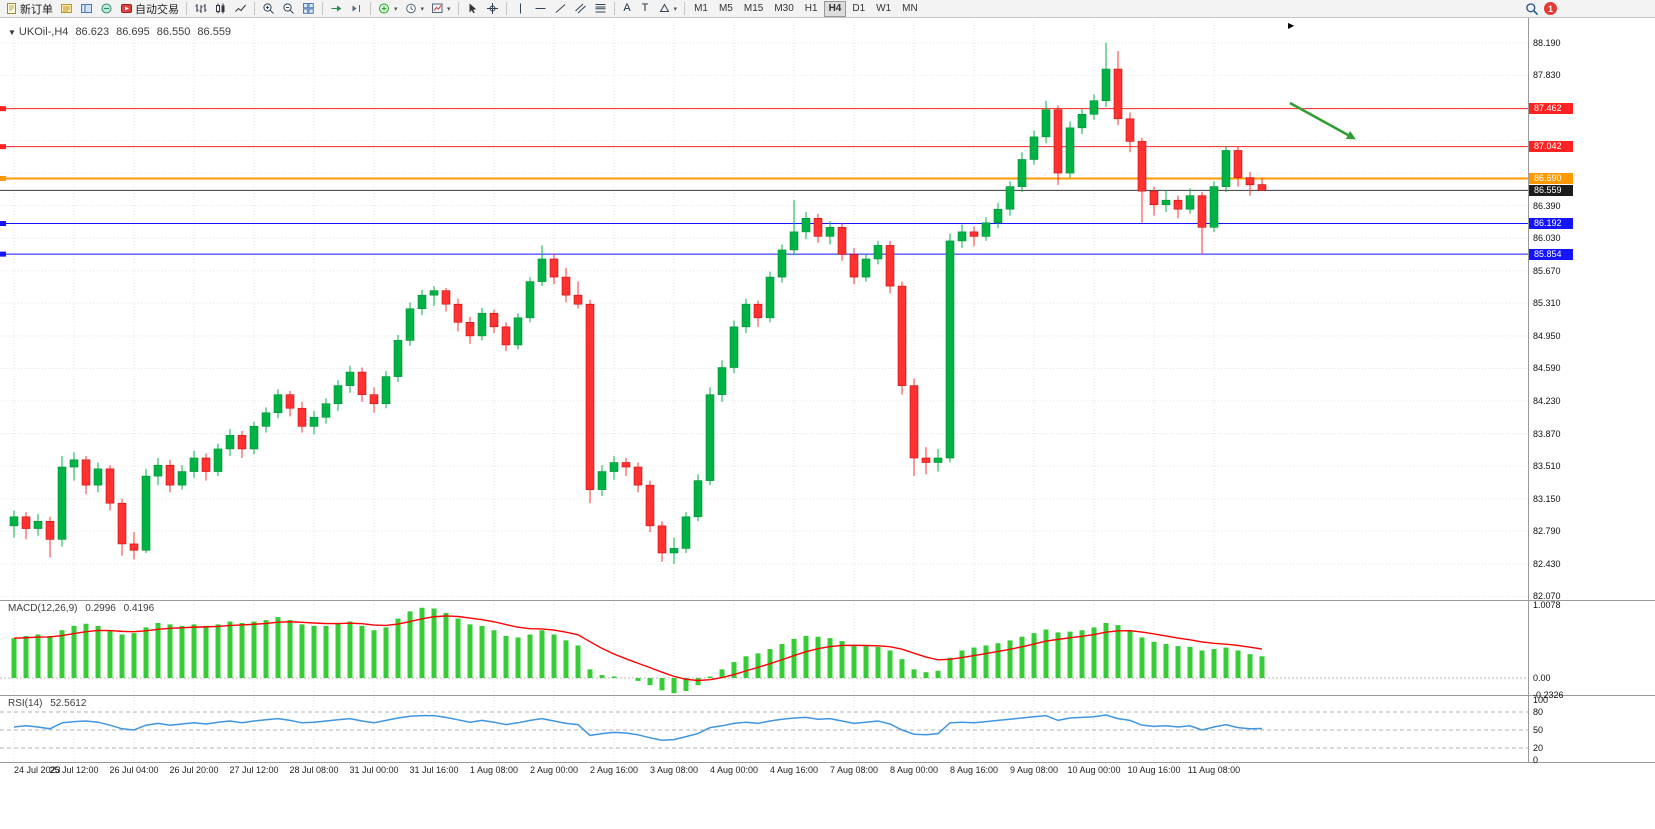 The width and height of the screenshot is (1655, 829). What do you see at coordinates (157, 9) in the screenshot?
I see `autotrading-label: 自动交易` at bounding box center [157, 9].